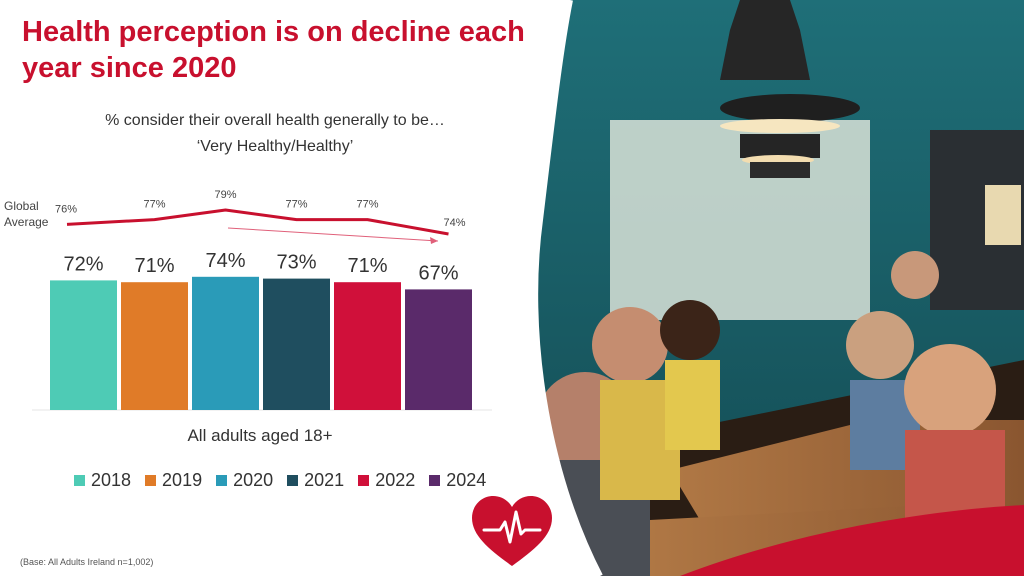 This screenshot has height=576, width=1024. I want to click on legend-label: 2020, so click(253, 480).